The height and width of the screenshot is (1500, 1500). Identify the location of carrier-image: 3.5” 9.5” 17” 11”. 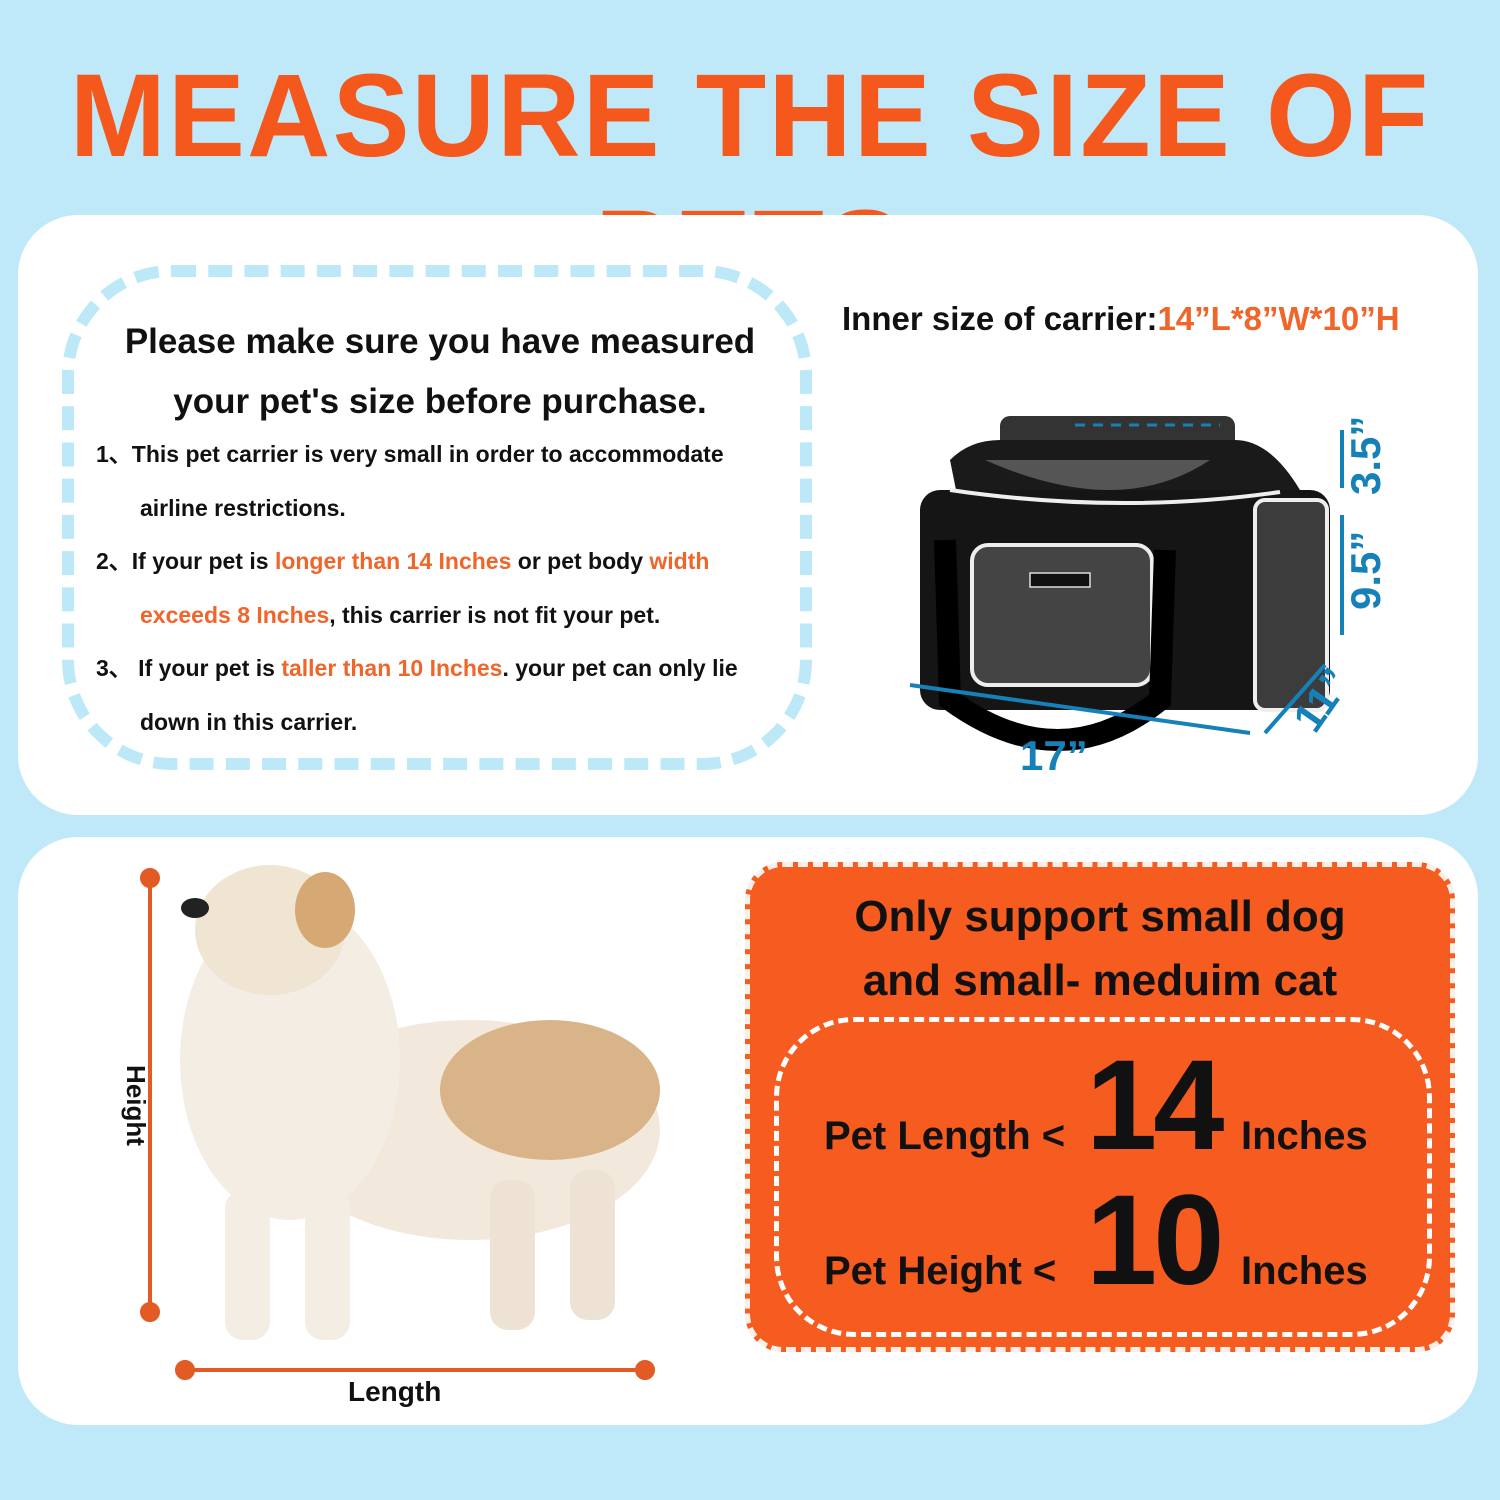
(1149, 597).